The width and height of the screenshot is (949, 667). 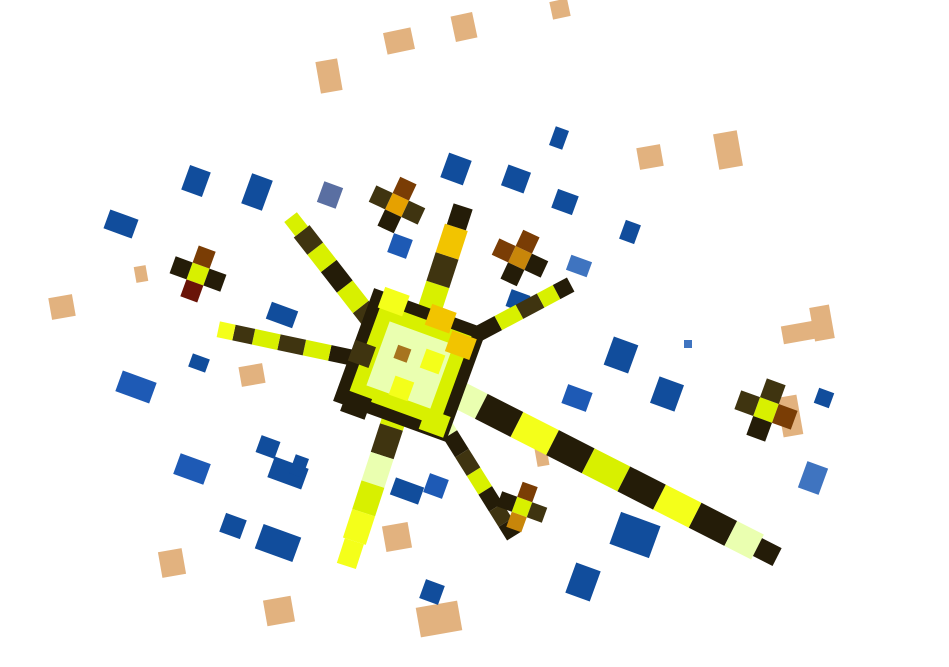 I want to click on star-right, so click(x=766, y=410).